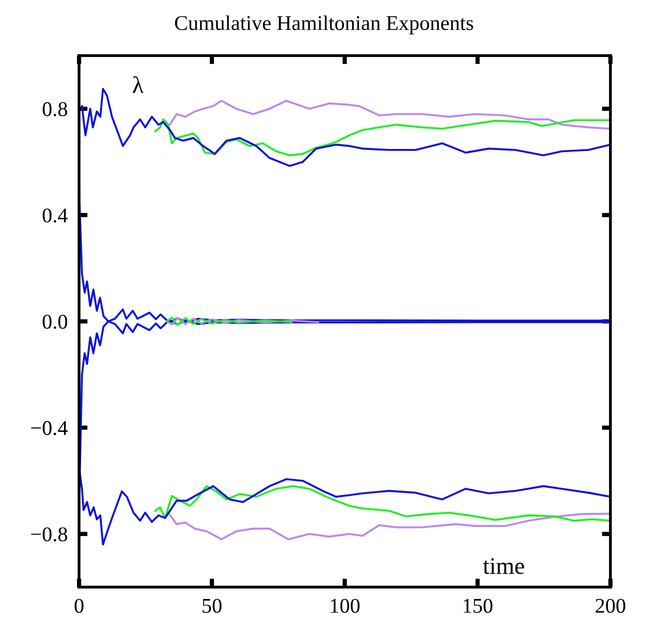 Image resolution: width=648 pixels, height=618 pixels. Describe the element at coordinates (55, 215) in the screenshot. I see `y-tick-label: 0.4` at that location.